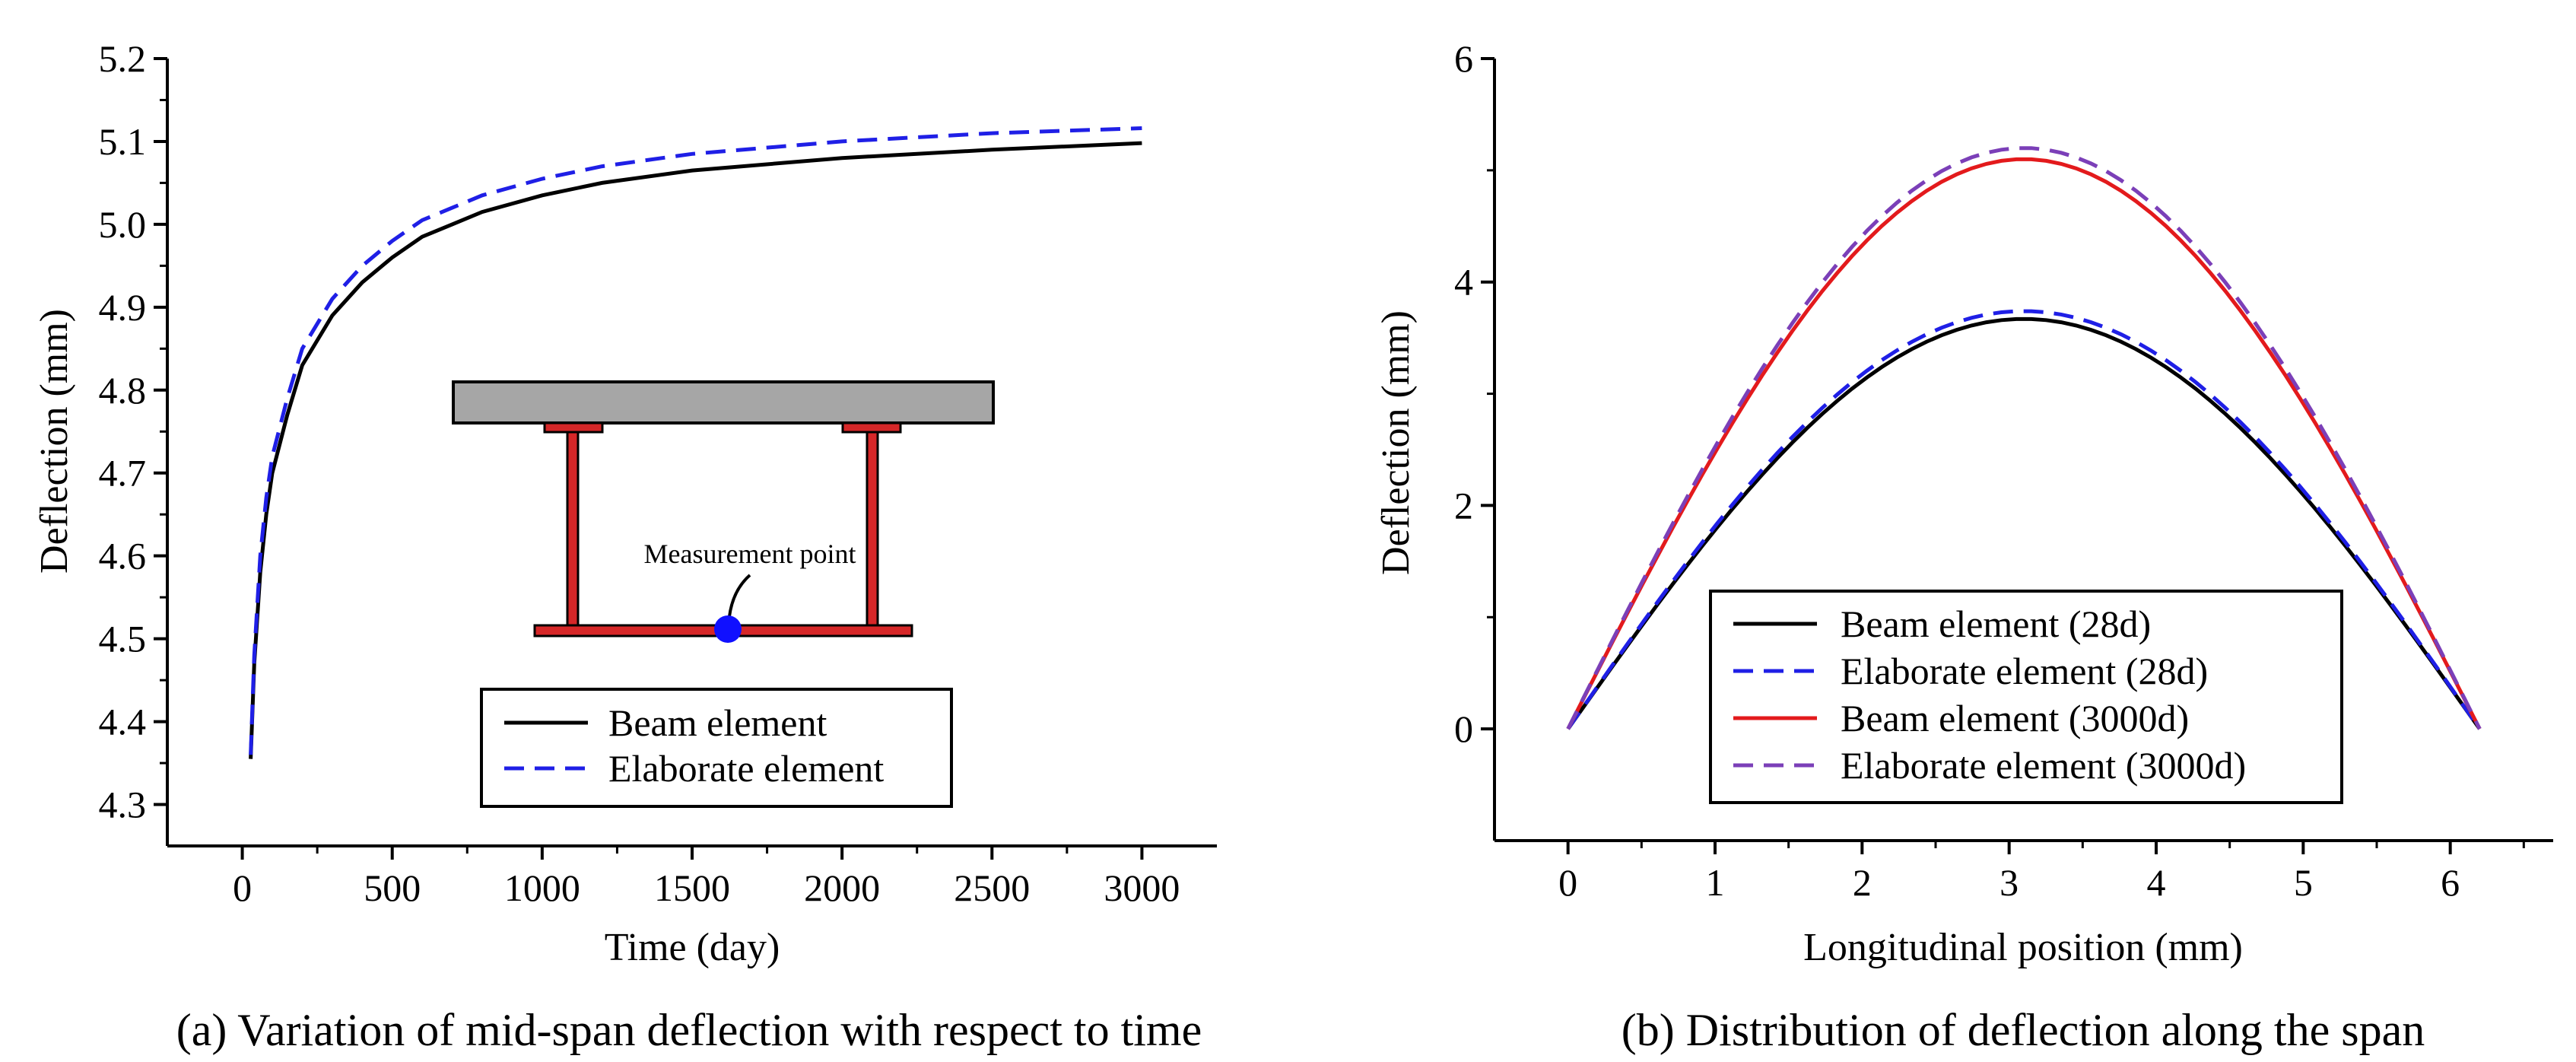 Image resolution: width=2576 pixels, height=1062 pixels. Describe the element at coordinates (842, 887) in the screenshot. I see `x-tick-label-a-4: 2000` at that location.